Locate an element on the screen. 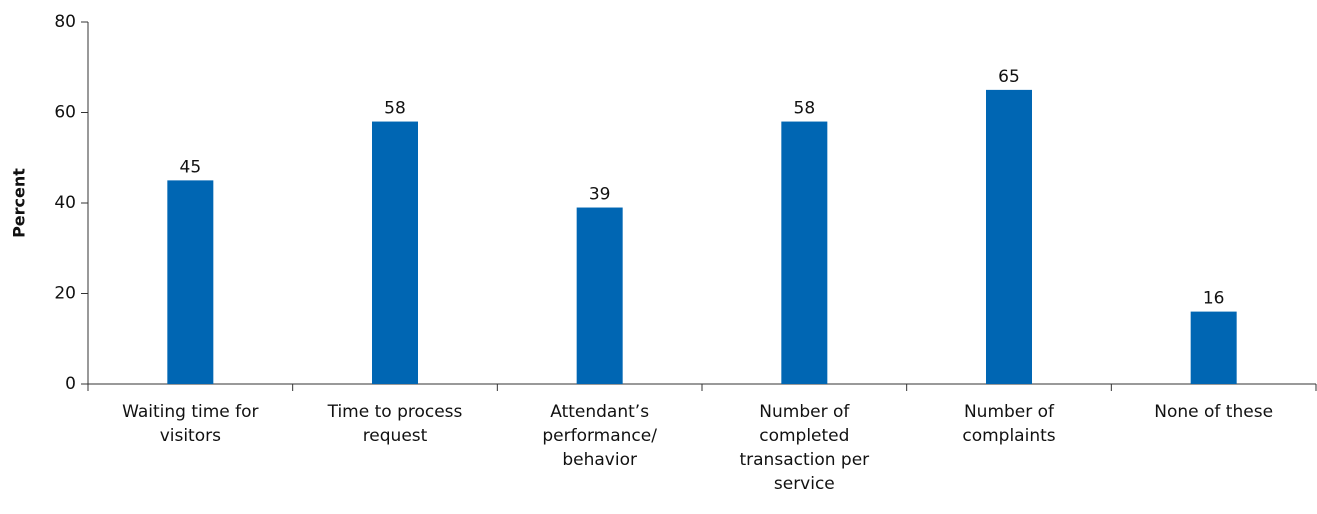  x-tick-label: Number of complaints is located at coordinates (1009, 424).